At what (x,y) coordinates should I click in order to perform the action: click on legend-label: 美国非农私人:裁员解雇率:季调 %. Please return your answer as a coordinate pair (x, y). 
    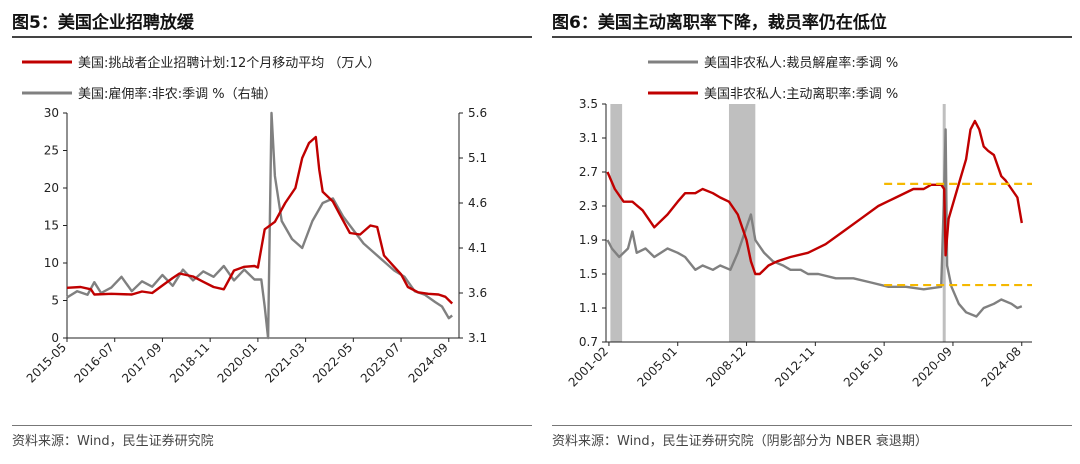
    Looking at the image, I should click on (801, 63).